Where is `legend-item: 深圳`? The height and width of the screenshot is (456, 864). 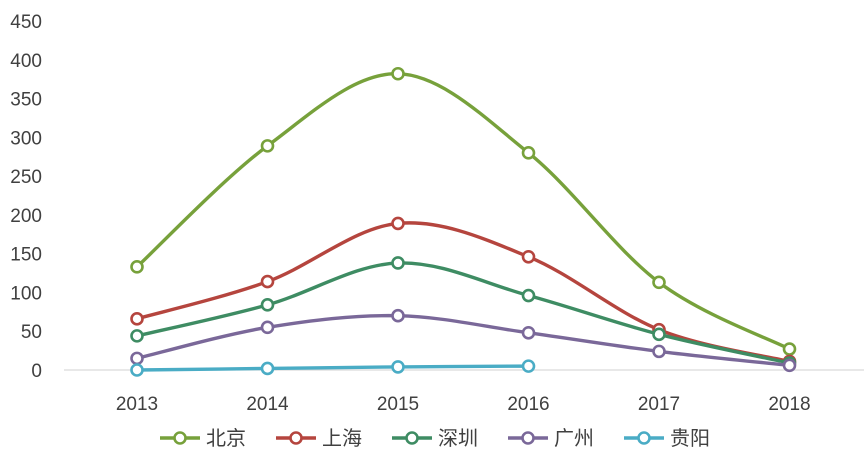 legend-item: 深圳 is located at coordinates (435, 438).